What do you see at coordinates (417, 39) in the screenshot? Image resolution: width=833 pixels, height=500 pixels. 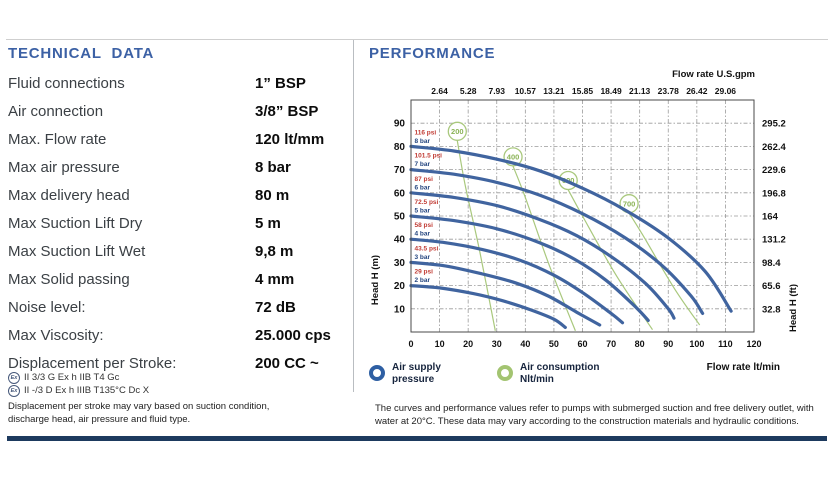 I see `top-divider-rule` at bounding box center [417, 39].